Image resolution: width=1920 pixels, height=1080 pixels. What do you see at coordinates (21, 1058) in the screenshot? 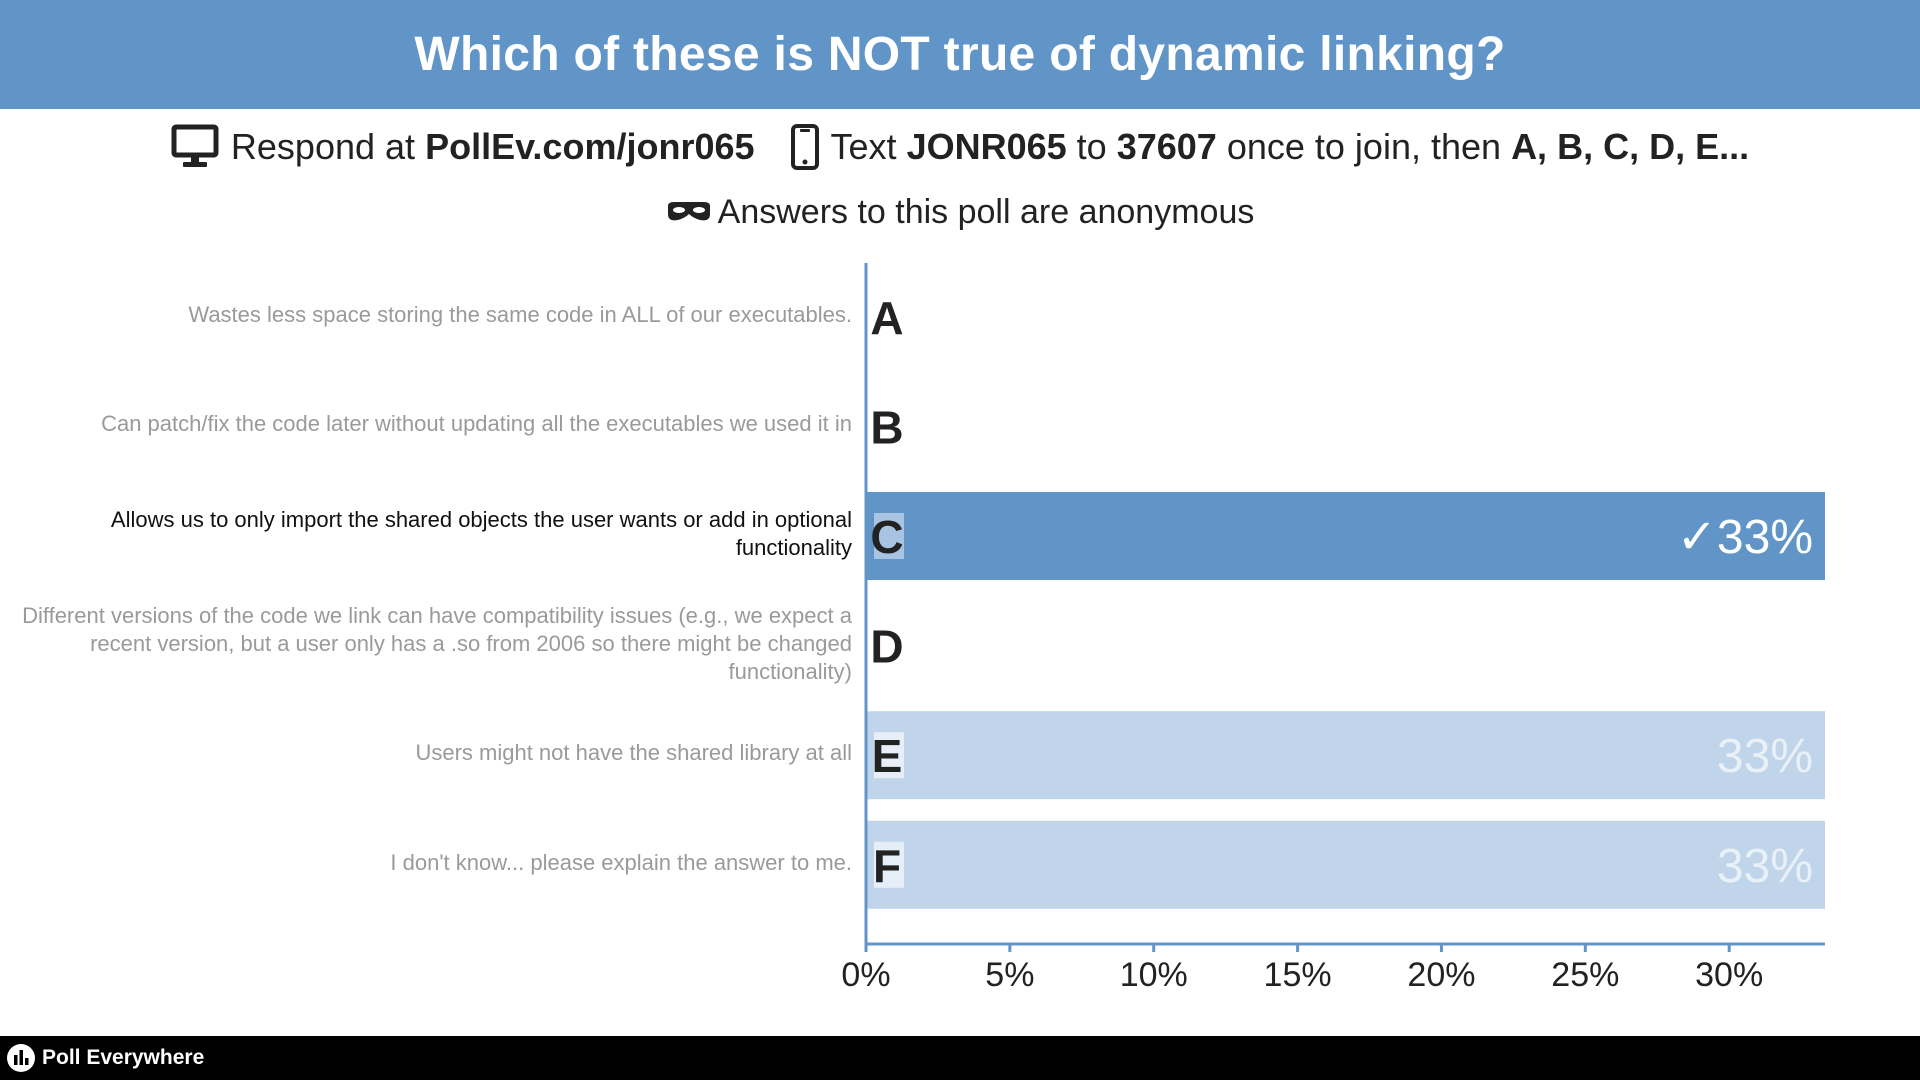
I see `poll-everywhere-logo-icon` at bounding box center [21, 1058].